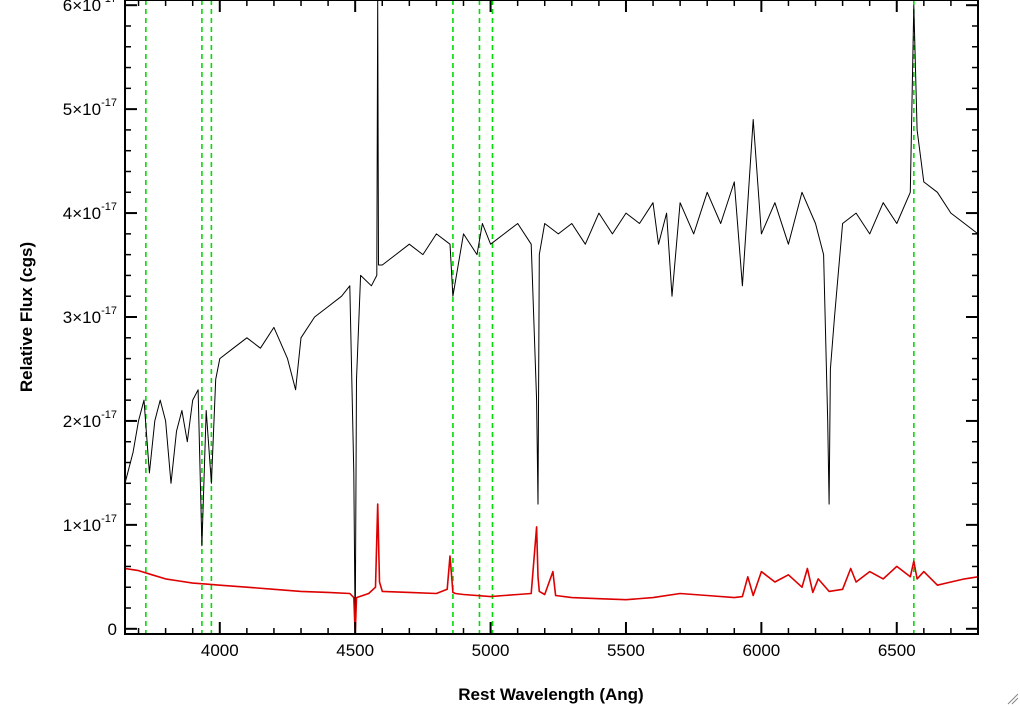 The height and width of the screenshot is (706, 1020). Describe the element at coordinates (1013, 699) in the screenshot. I see `resize-grip-icon` at that location.